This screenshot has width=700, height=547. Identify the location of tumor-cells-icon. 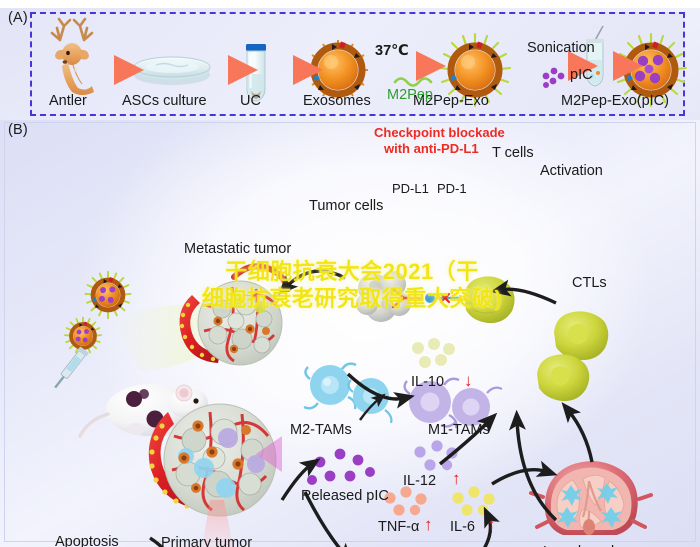
(383, 296).